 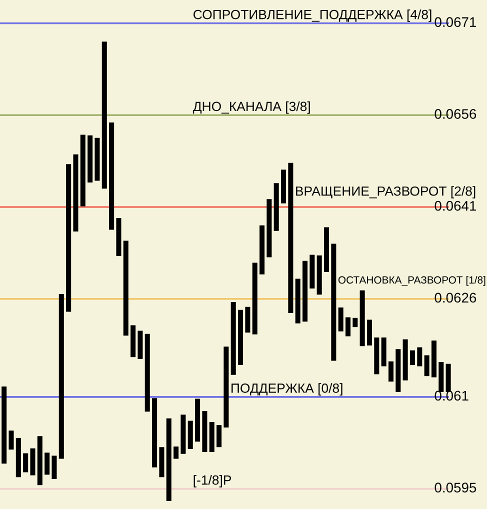 What do you see at coordinates (412, 281) in the screenshot?
I see `ref-line-label: ОСТАНОВКА_РАЗВОРОТ [1/8]` at bounding box center [412, 281].